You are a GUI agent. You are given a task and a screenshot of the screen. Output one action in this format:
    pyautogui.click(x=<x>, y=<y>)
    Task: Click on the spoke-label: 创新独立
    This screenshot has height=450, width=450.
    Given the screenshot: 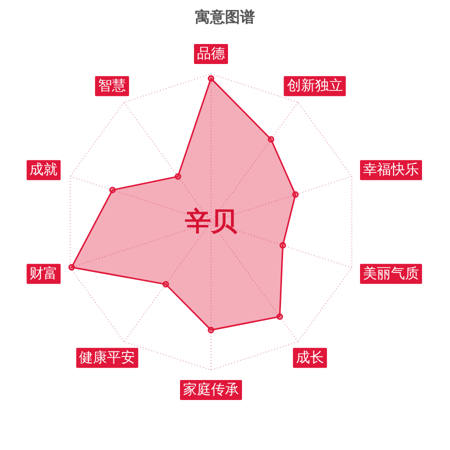 What is the action you would take?
    pyautogui.click(x=314, y=86)
    